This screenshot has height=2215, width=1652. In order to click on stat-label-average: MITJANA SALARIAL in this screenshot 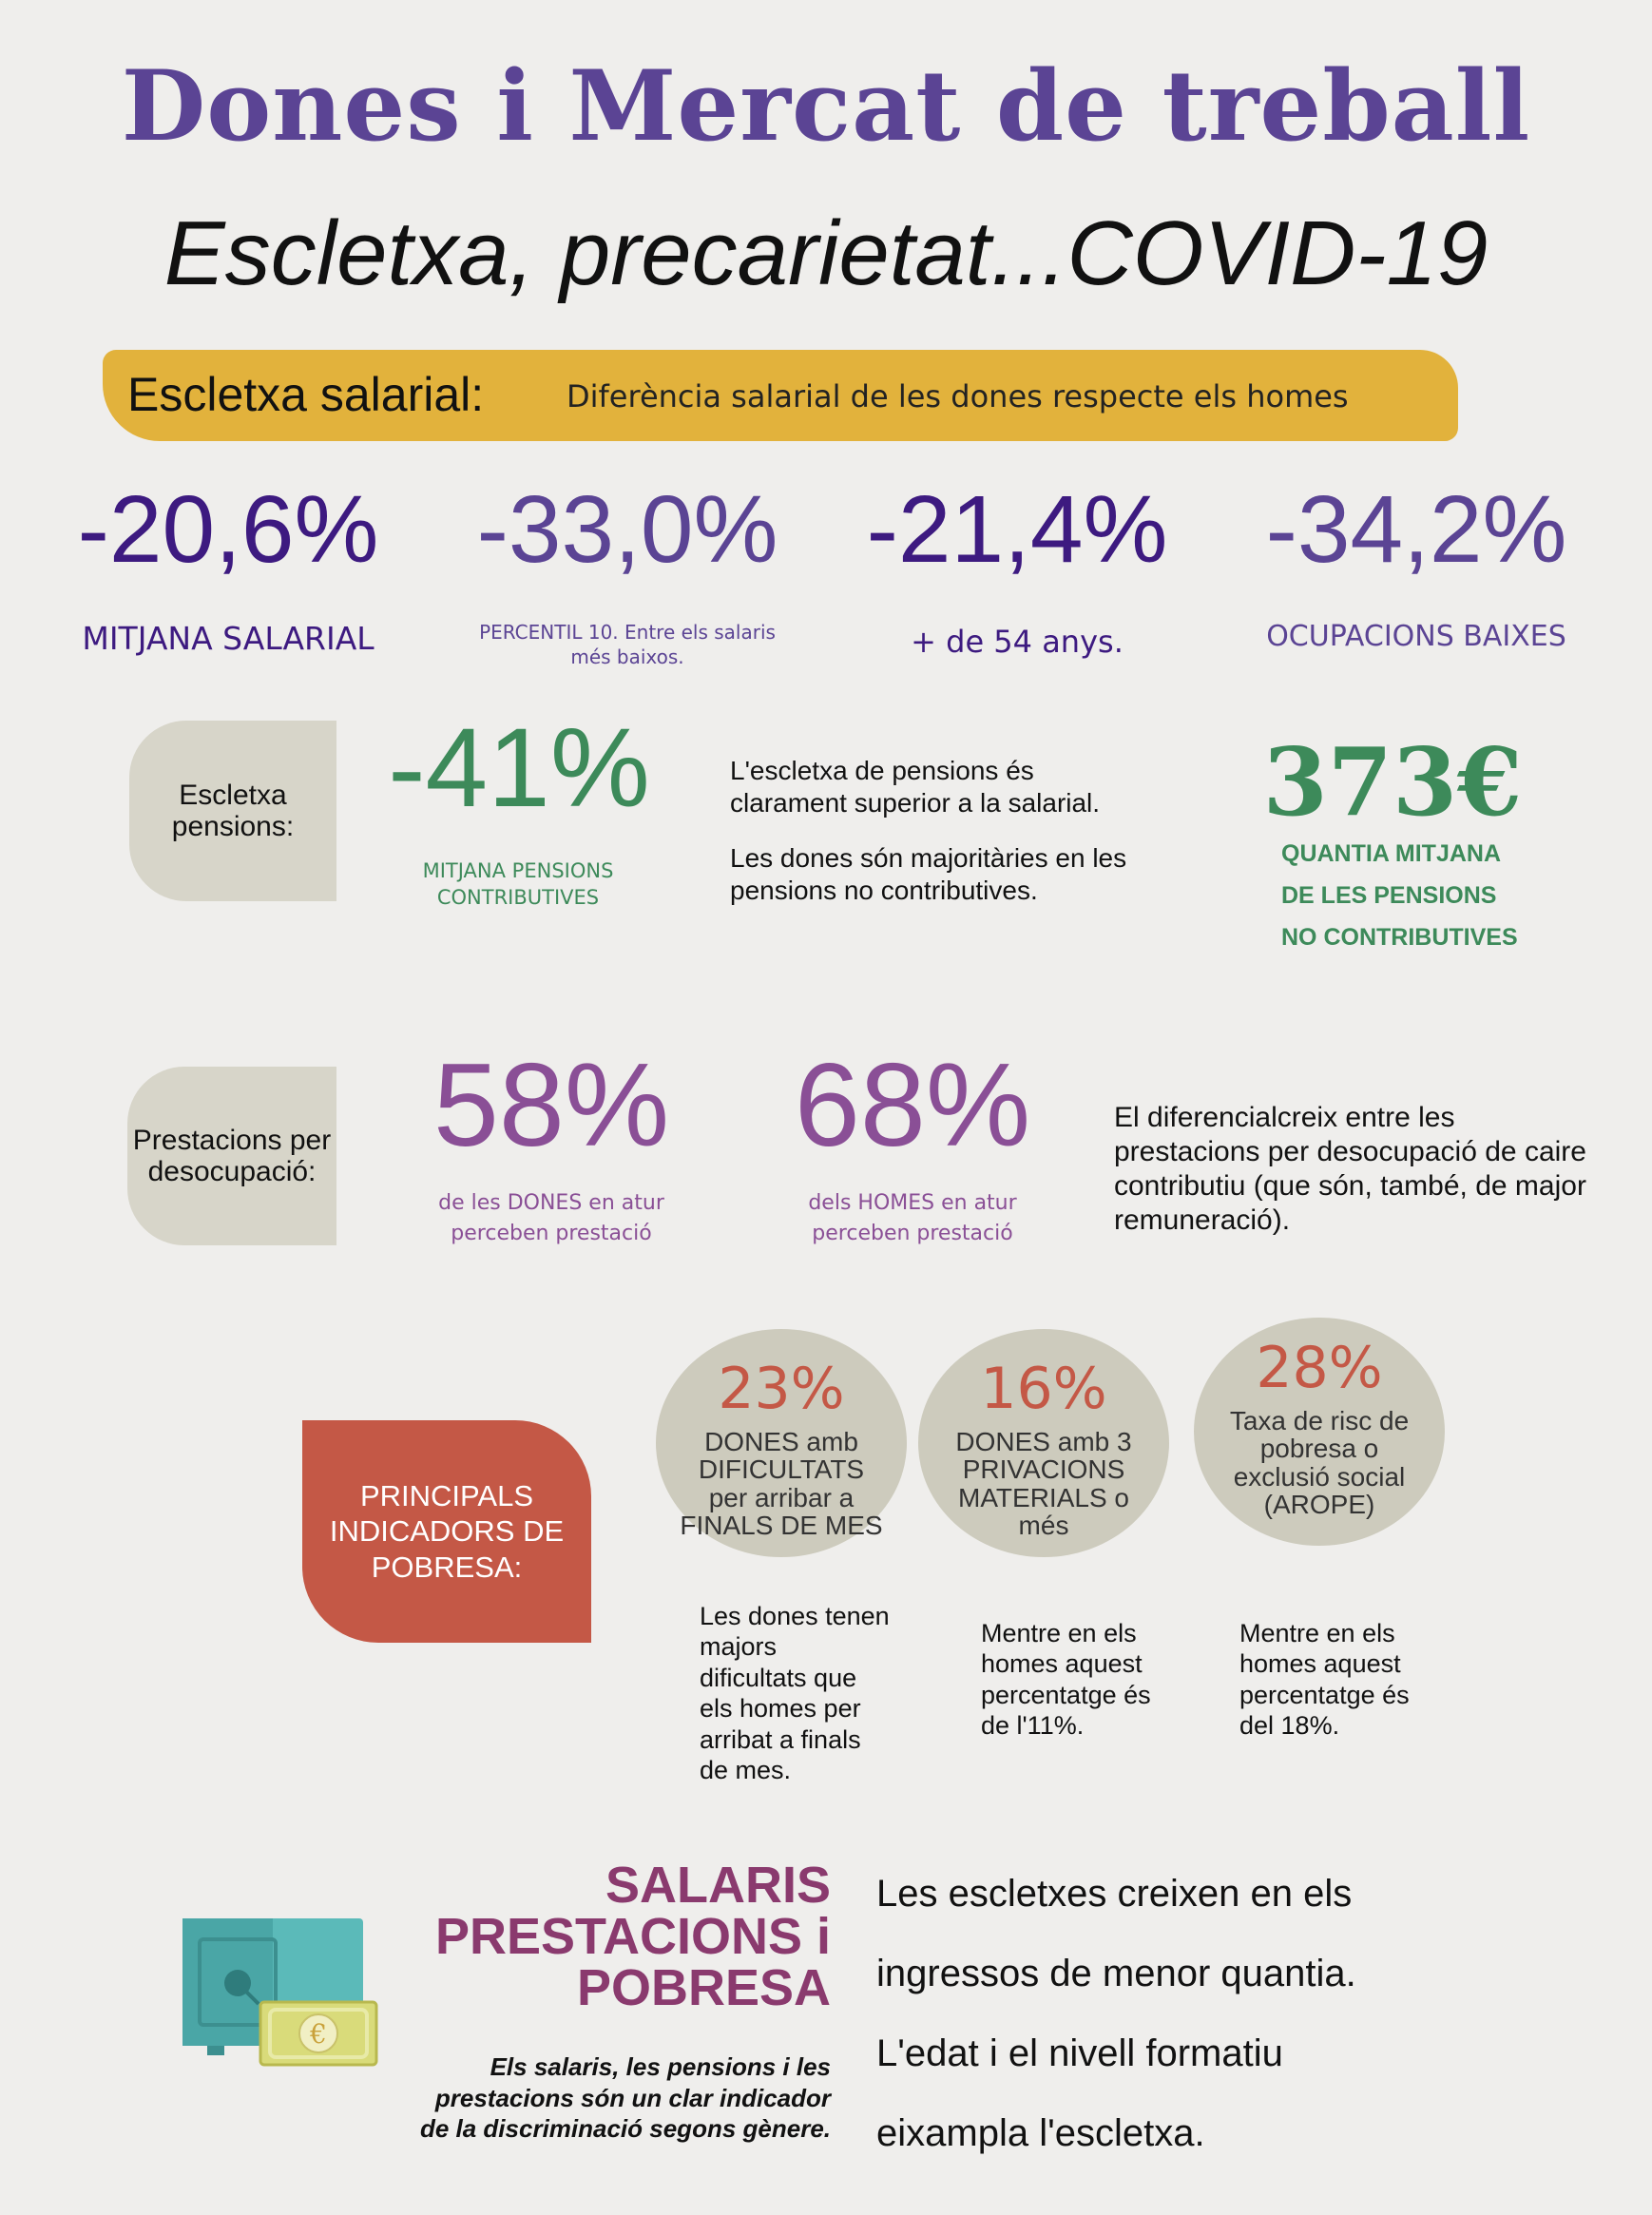, I will do `click(228, 638)`.